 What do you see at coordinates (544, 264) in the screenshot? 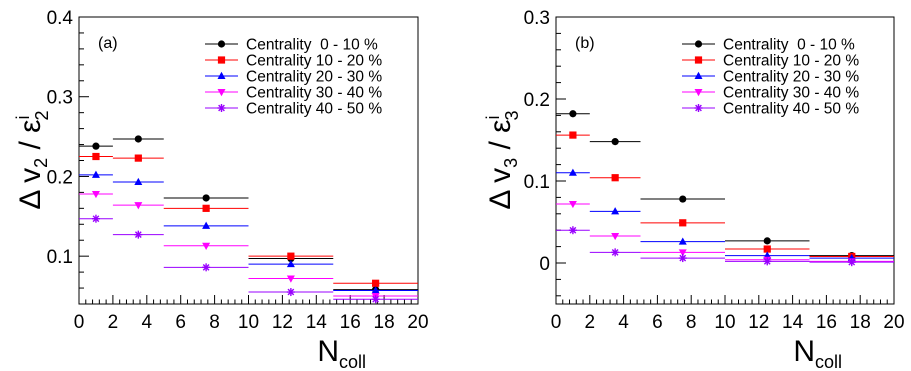
I see `y-tick-label: 0` at bounding box center [544, 264].